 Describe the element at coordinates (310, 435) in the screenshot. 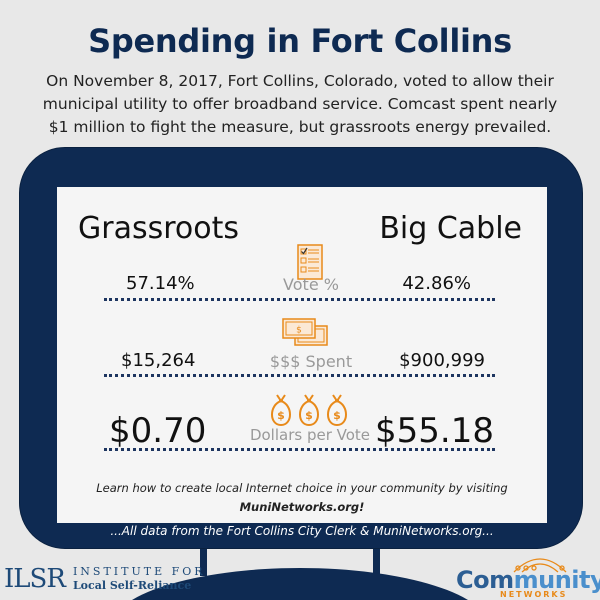

I see `dollars-per-vote-label: Dollars per Vote` at that location.